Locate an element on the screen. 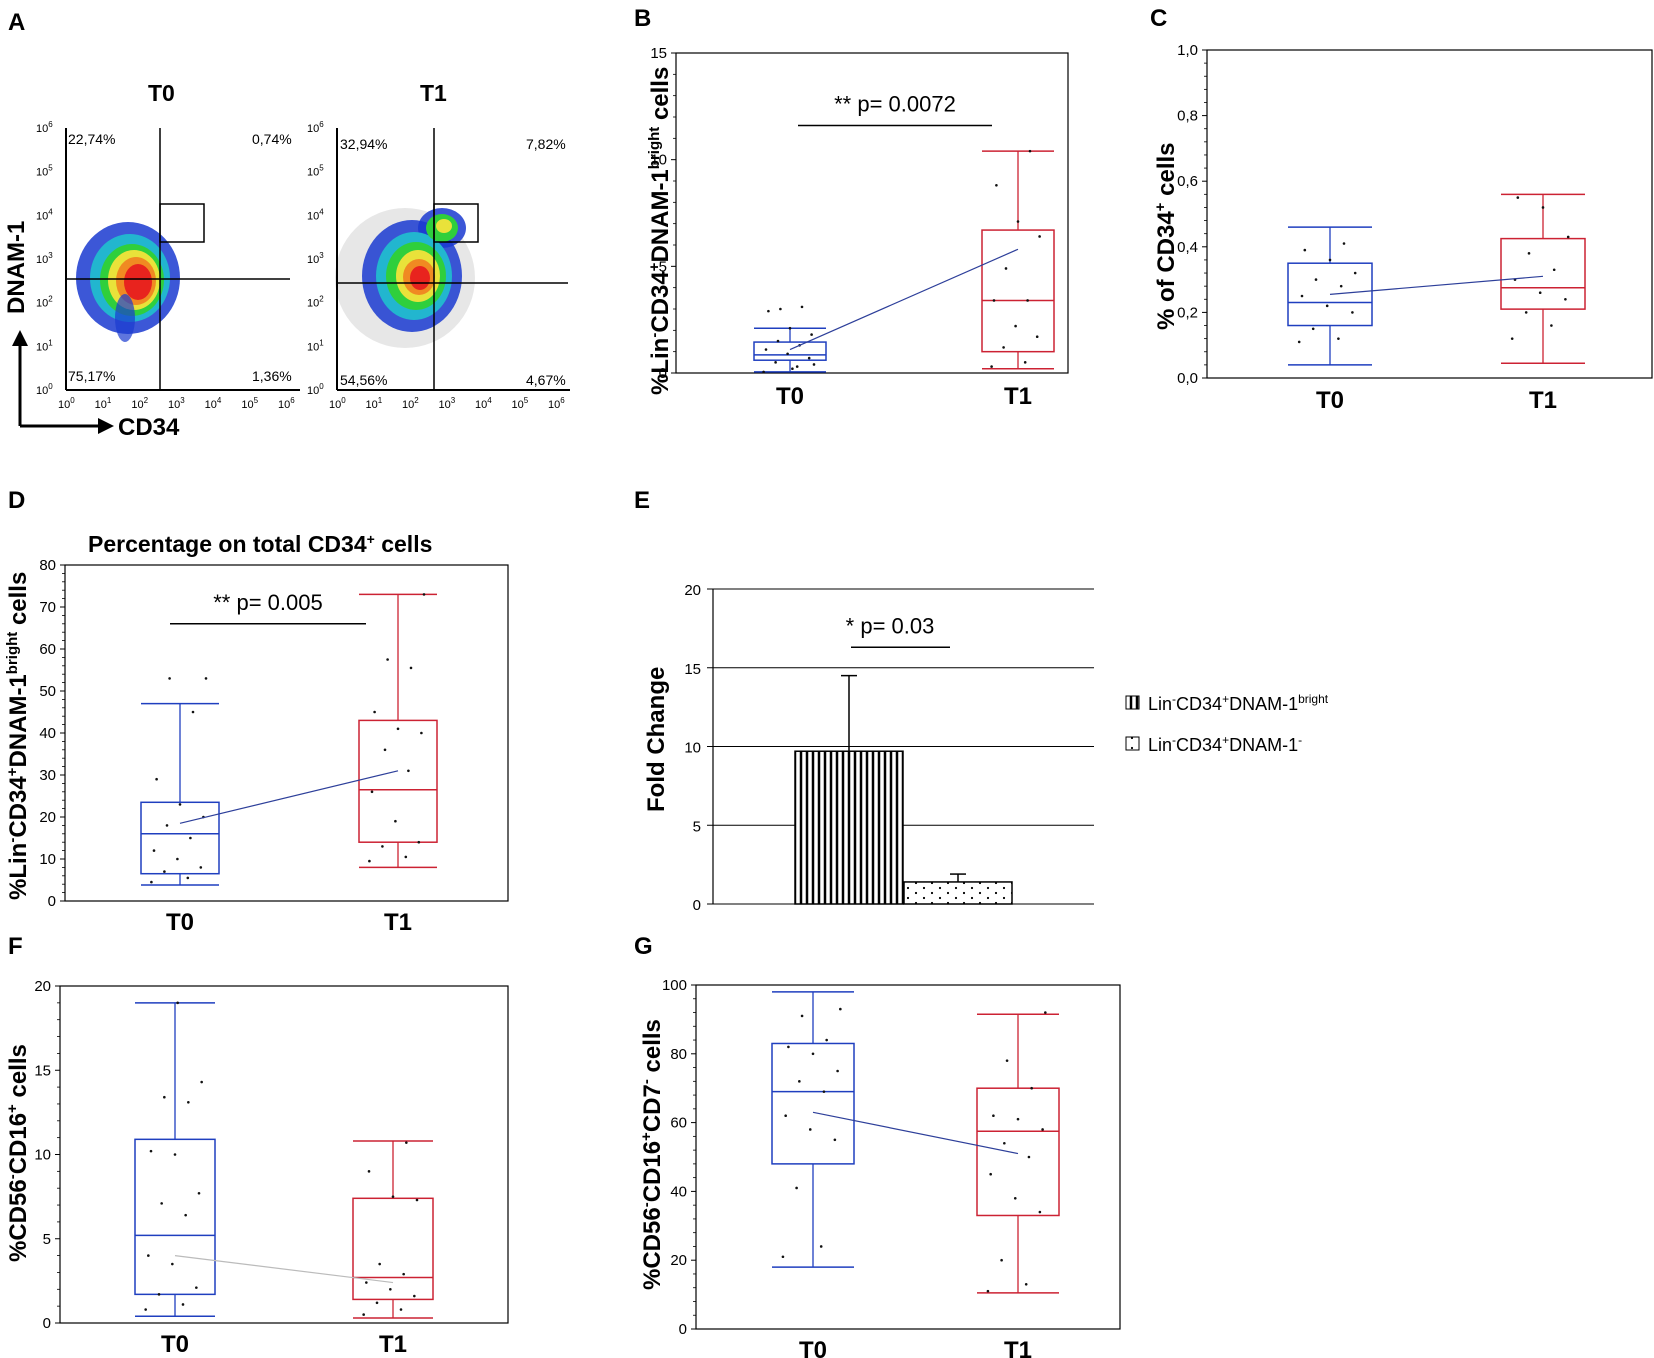  y-tick-label: 70 is located at coordinates (47, 607).